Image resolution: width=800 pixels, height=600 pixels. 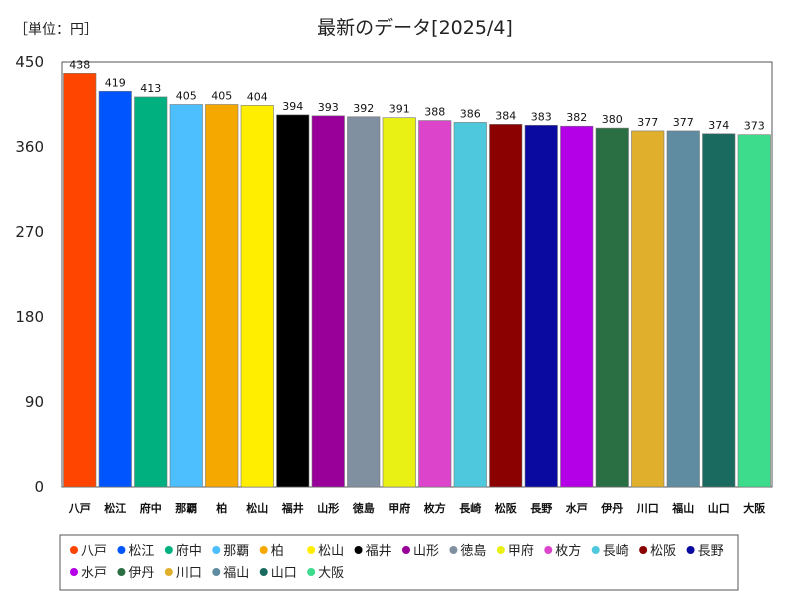 What do you see at coordinates (470, 508) in the screenshot?
I see `x-tick-label: 長崎` at bounding box center [470, 508].